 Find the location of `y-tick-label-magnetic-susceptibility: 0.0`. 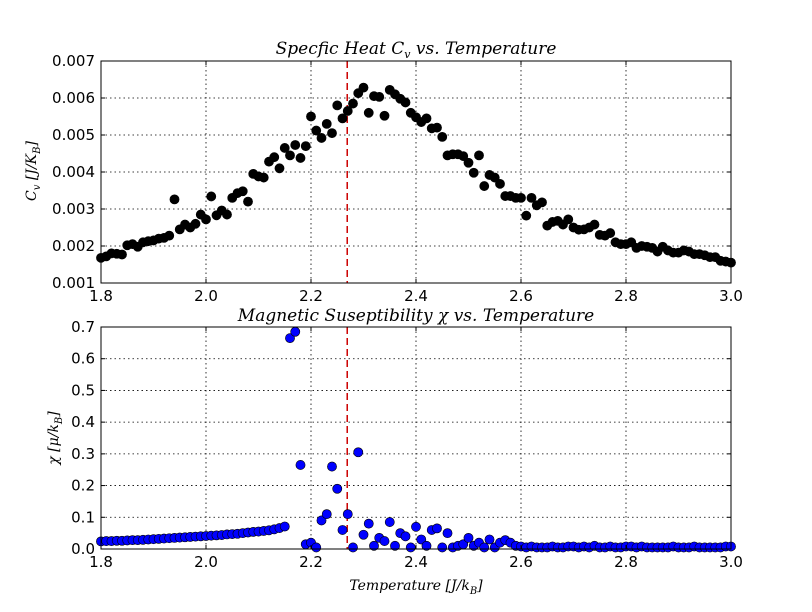

y-tick-label-magnetic-susceptibility: 0.0 is located at coordinates (83, 549).